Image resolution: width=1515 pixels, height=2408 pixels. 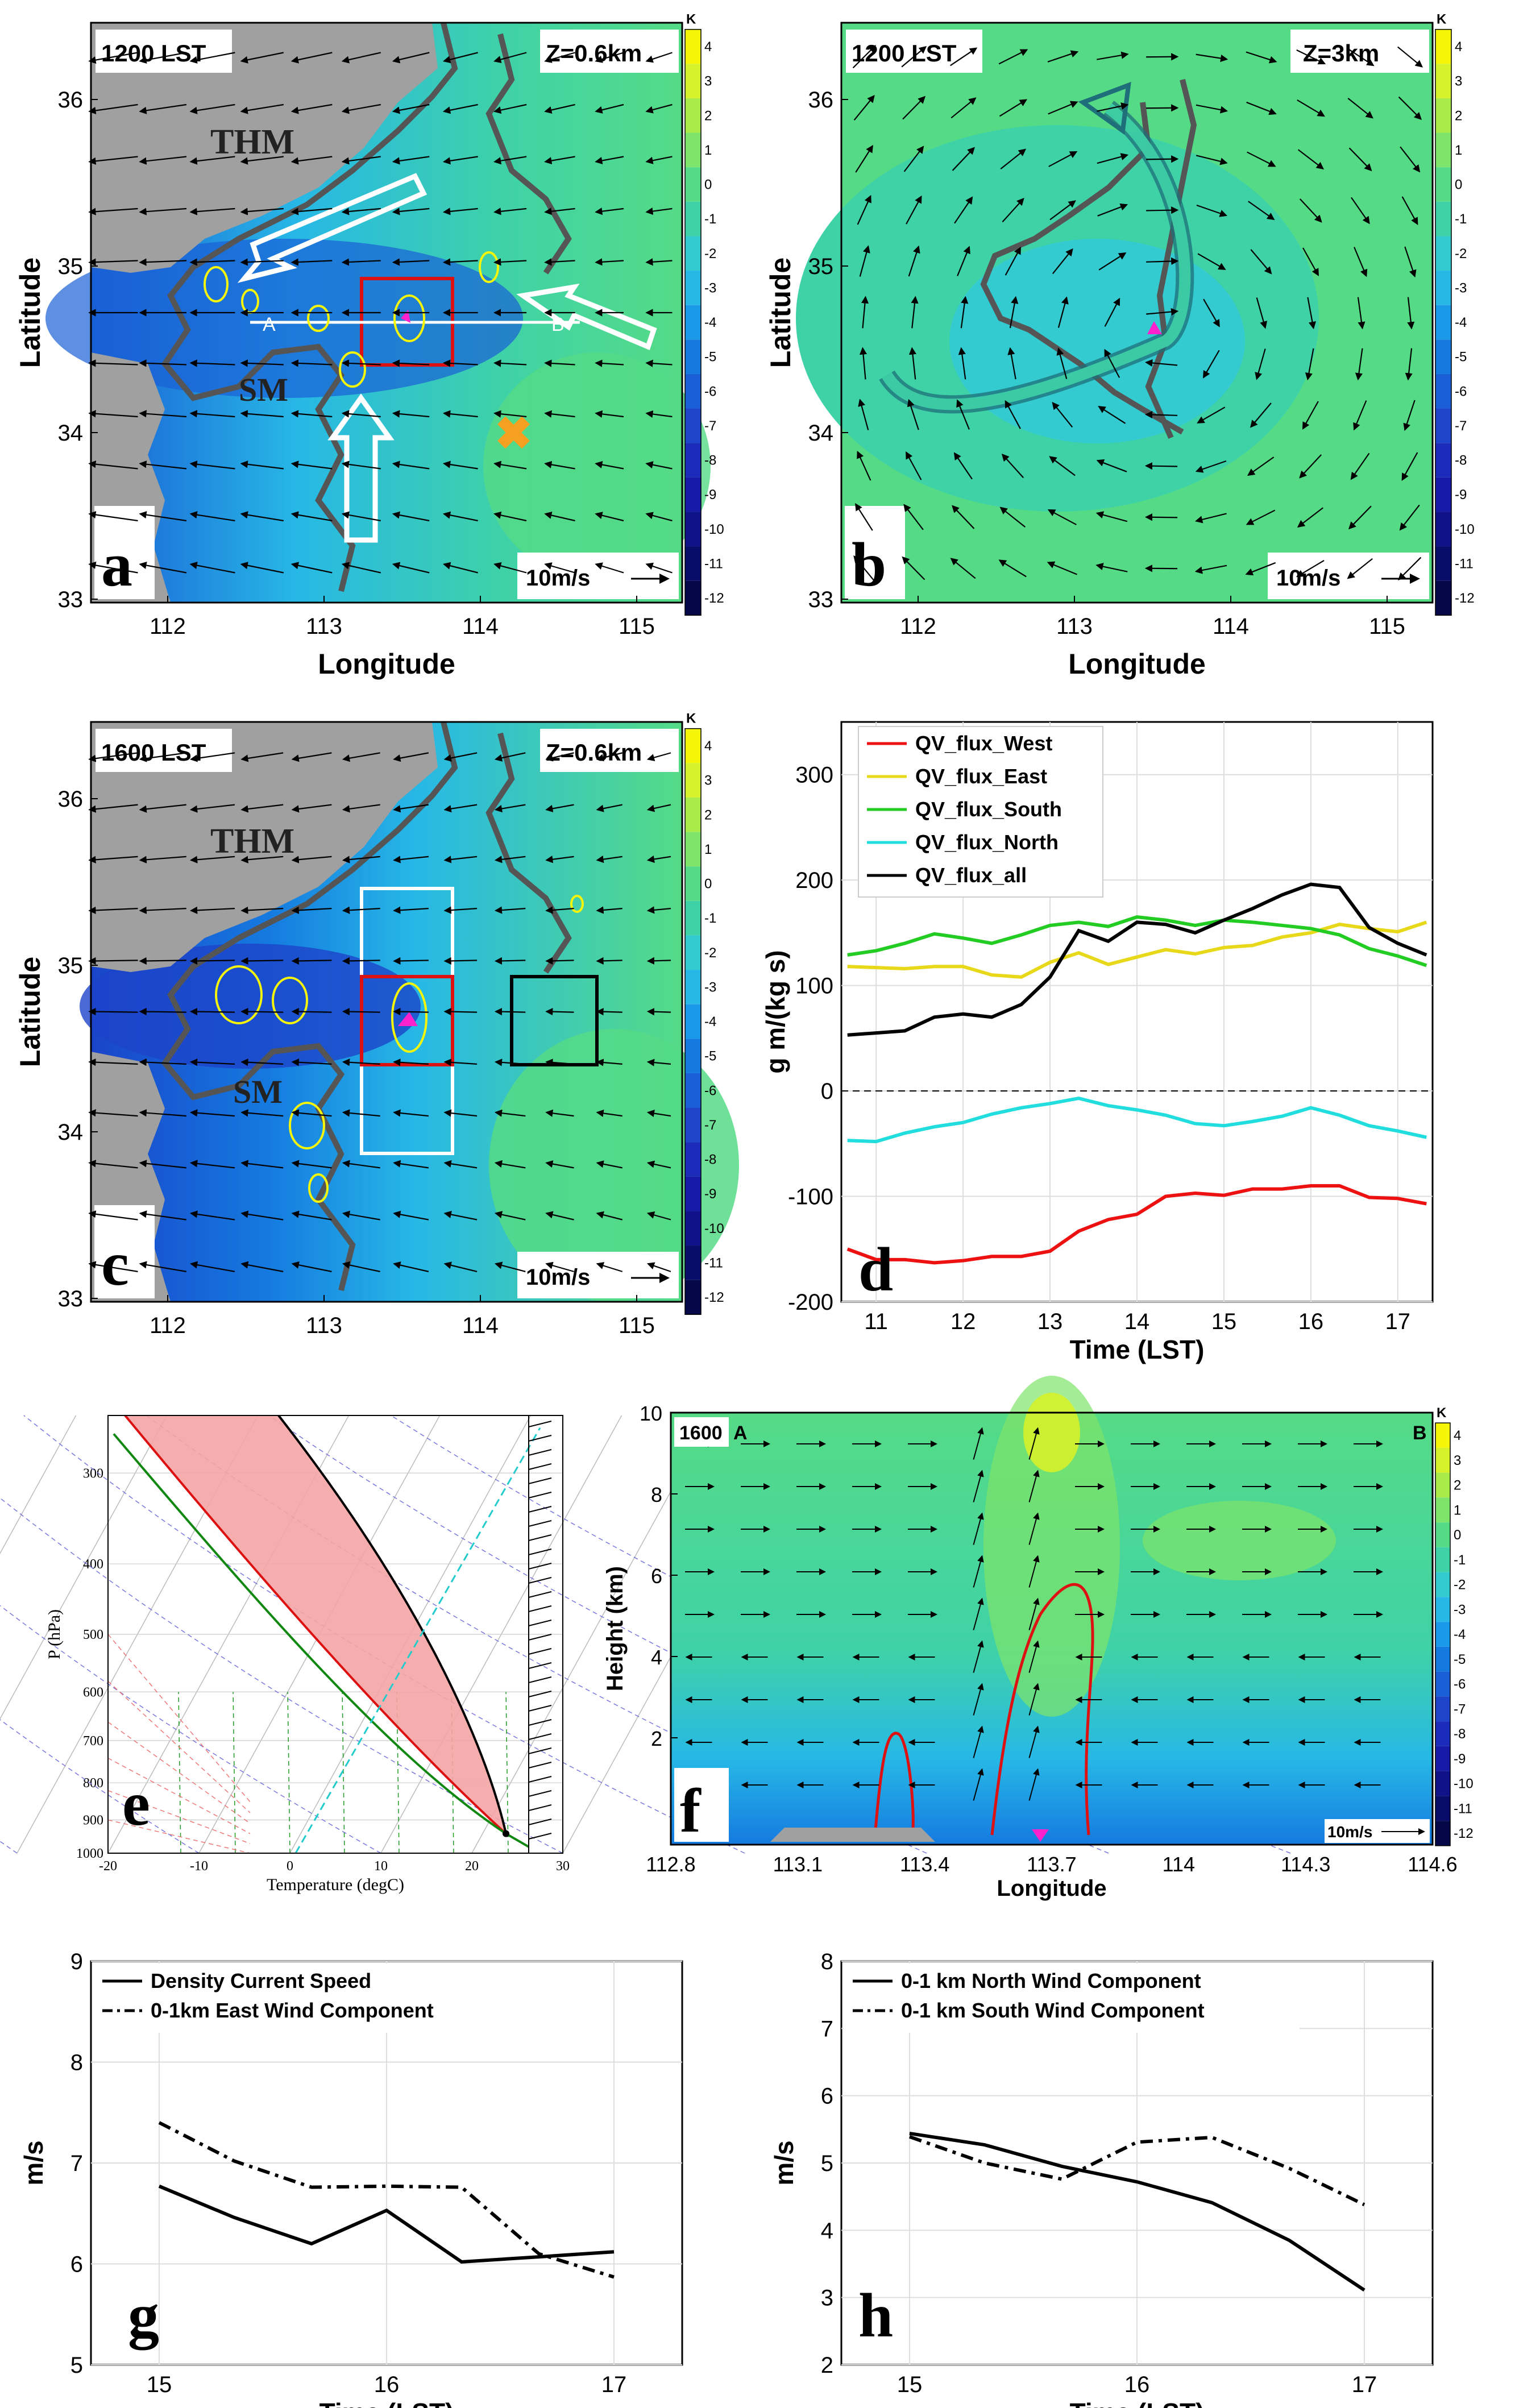 I want to click on colorbar-tick: 0, so click(x=708, y=185).